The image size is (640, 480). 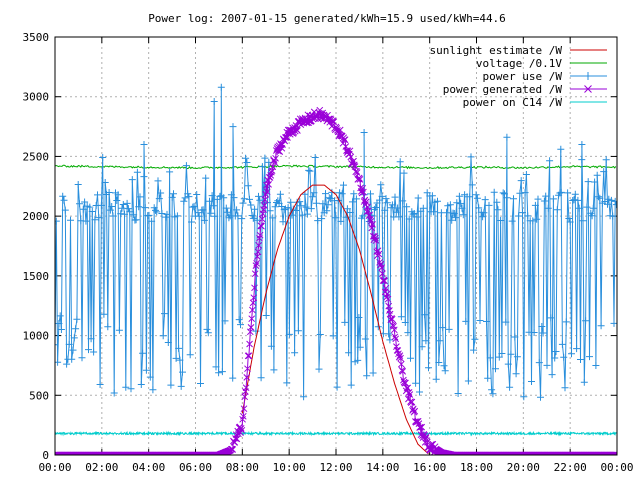 What do you see at coordinates (513, 102) in the screenshot?
I see `legend-label: power on C14 /W` at bounding box center [513, 102].